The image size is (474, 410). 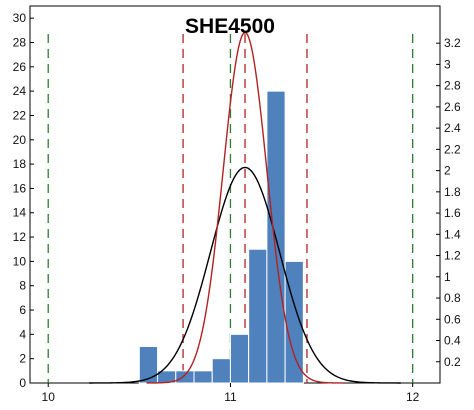 I want to click on right-axis-tick-label: 0.6, so click(x=452, y=319).